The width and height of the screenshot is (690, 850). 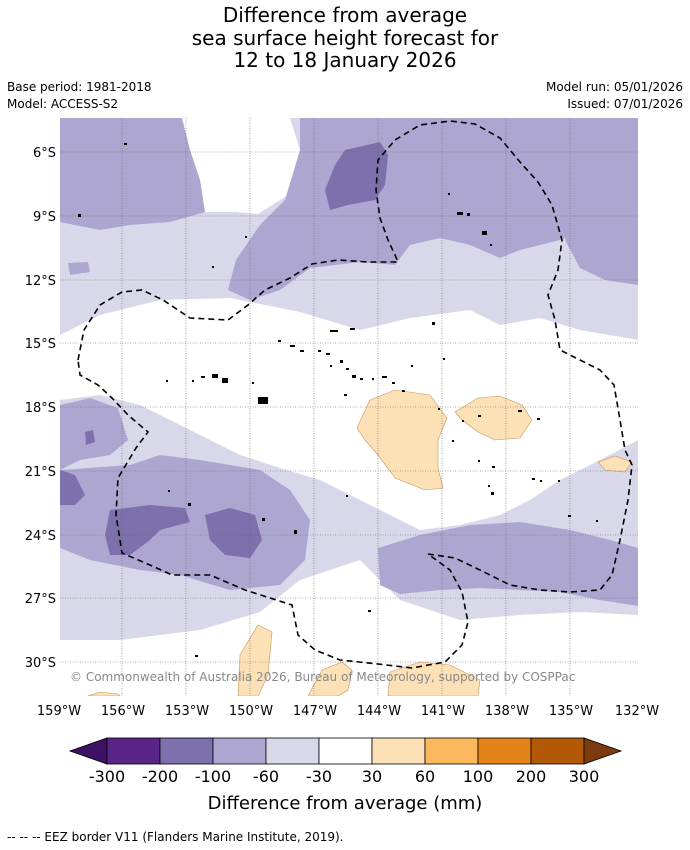 What do you see at coordinates (79, 96) in the screenshot?
I see `meta-left: Base period: 1981-2018 Model: ACCESS-S2` at bounding box center [79, 96].